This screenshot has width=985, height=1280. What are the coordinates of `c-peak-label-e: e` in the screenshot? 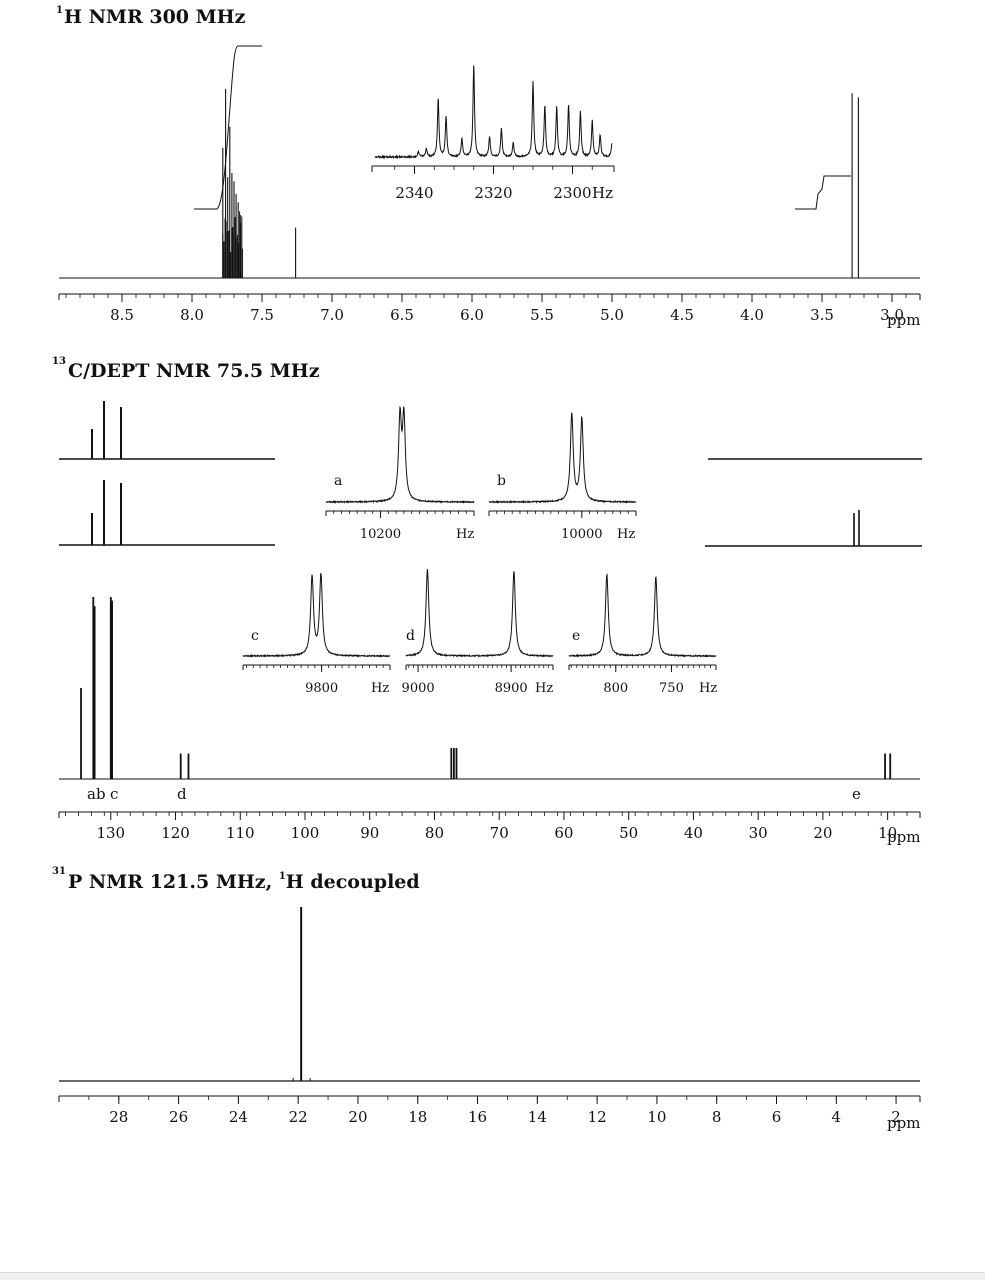 It's located at (856, 794).